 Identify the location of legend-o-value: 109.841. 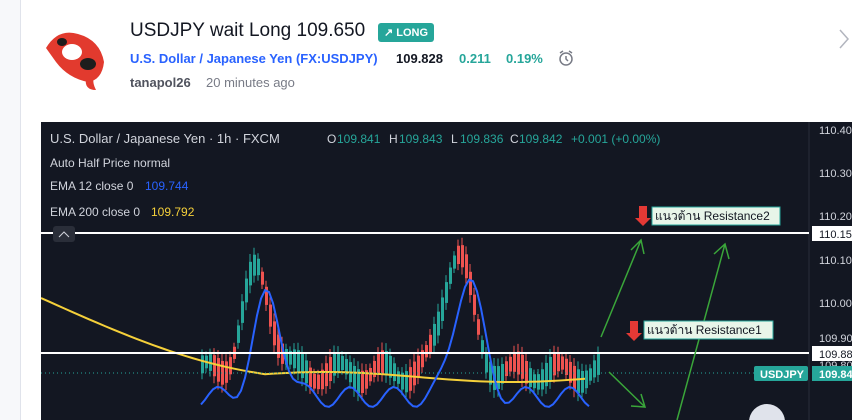
(359, 139).